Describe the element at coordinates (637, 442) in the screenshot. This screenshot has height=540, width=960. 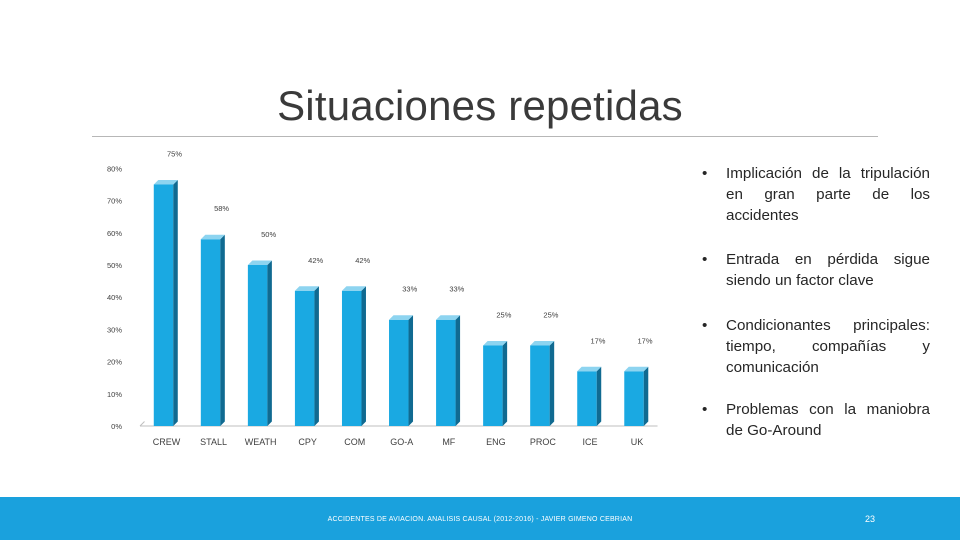
I see `category-label: UK` at that location.